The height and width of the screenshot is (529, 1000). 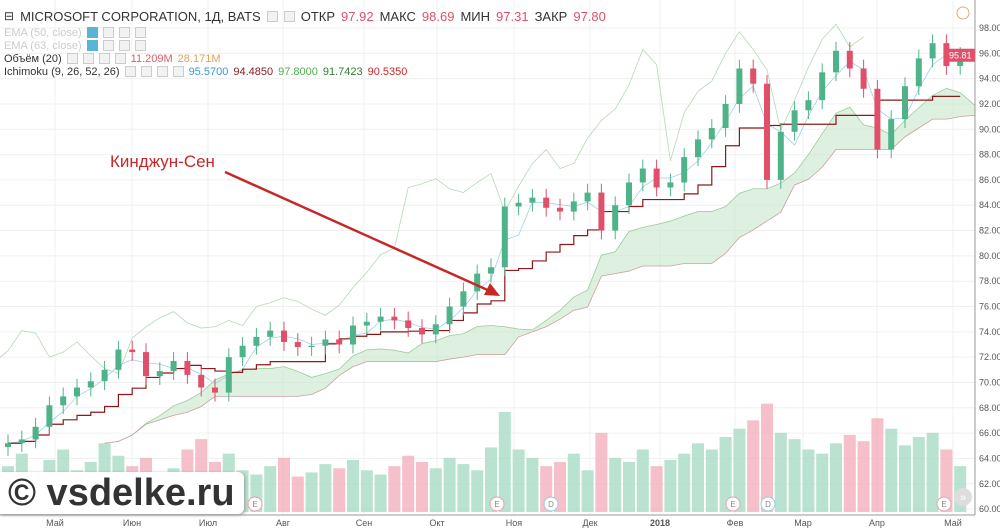 What do you see at coordinates (43, 45) in the screenshot?
I see `indicator-name: EMA (63, close)` at bounding box center [43, 45].